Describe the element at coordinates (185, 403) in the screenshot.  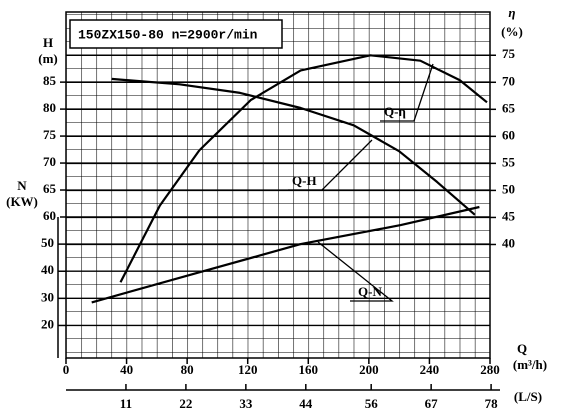
I see `x2-tick-label: 22` at that location.